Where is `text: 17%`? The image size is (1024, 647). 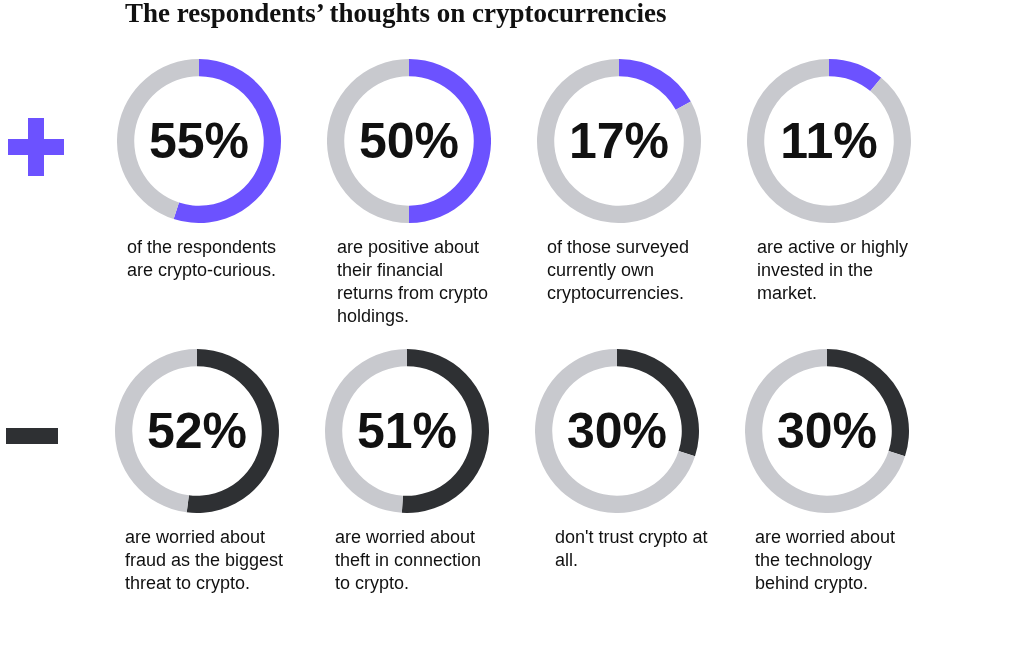
text: 17% is located at coordinates (619, 141).